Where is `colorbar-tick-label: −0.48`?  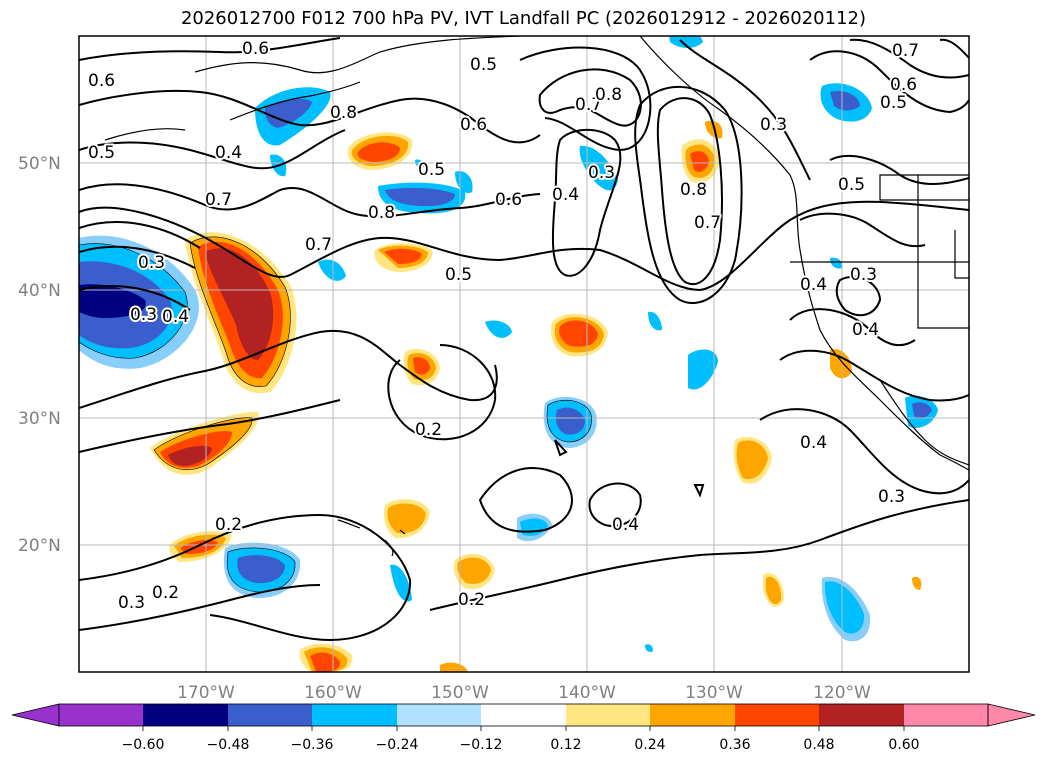
colorbar-tick-label: −0.48 is located at coordinates (228, 745).